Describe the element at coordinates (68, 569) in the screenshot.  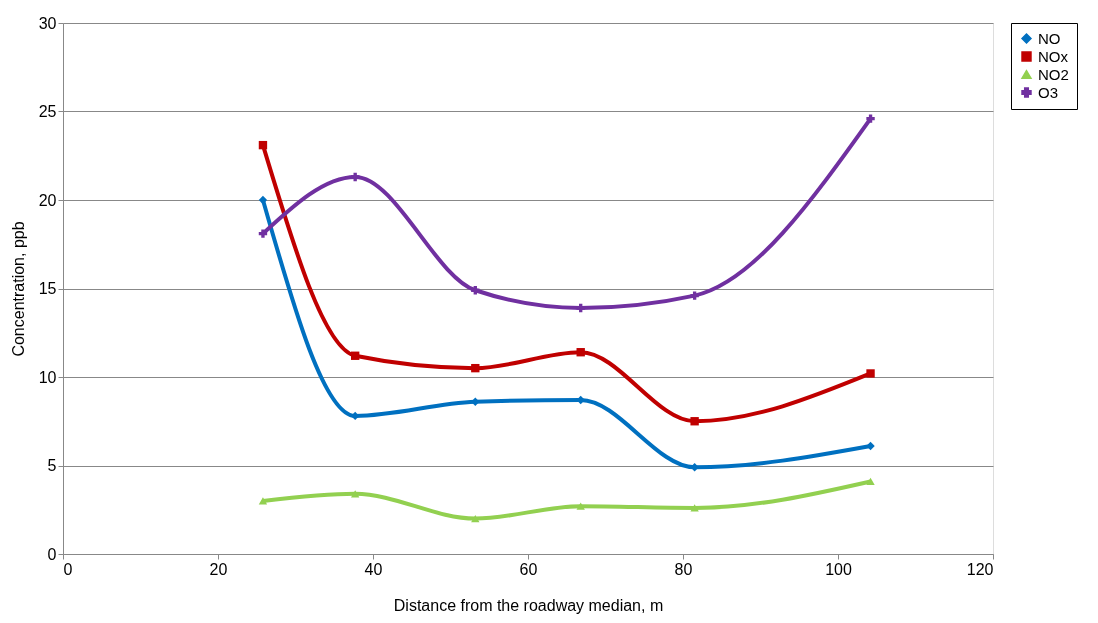
I see `x-tick-label: 0` at that location.